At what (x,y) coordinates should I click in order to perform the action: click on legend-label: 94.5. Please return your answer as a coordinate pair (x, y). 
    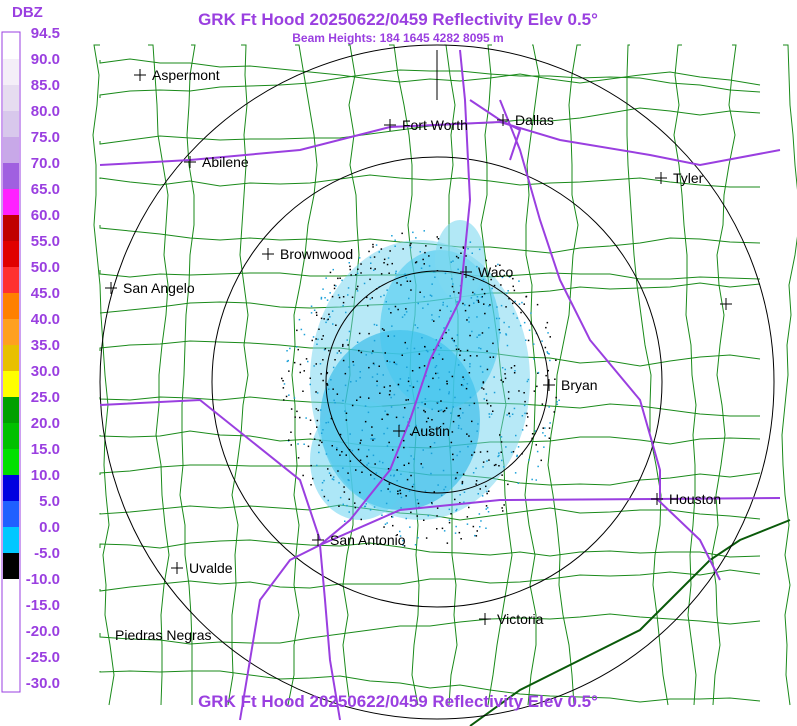
    Looking at the image, I should click on (45, 33).